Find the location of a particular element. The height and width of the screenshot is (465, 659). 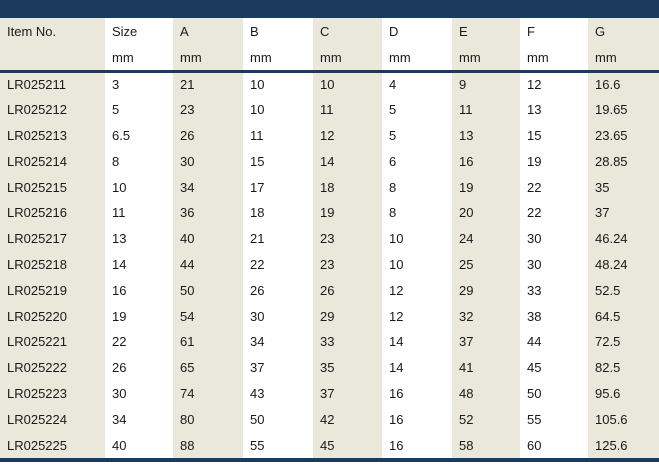

value-cell: 72.5 is located at coordinates (608, 342).